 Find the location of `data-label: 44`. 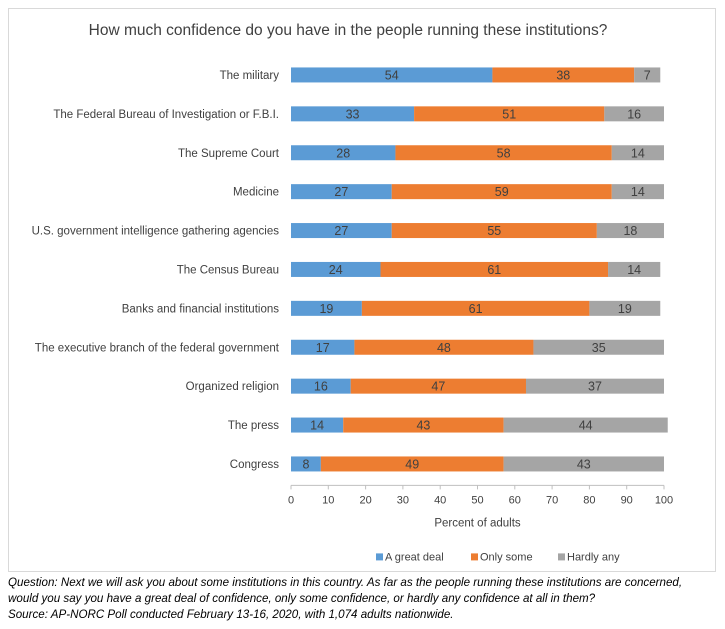

data-label: 44 is located at coordinates (586, 426).